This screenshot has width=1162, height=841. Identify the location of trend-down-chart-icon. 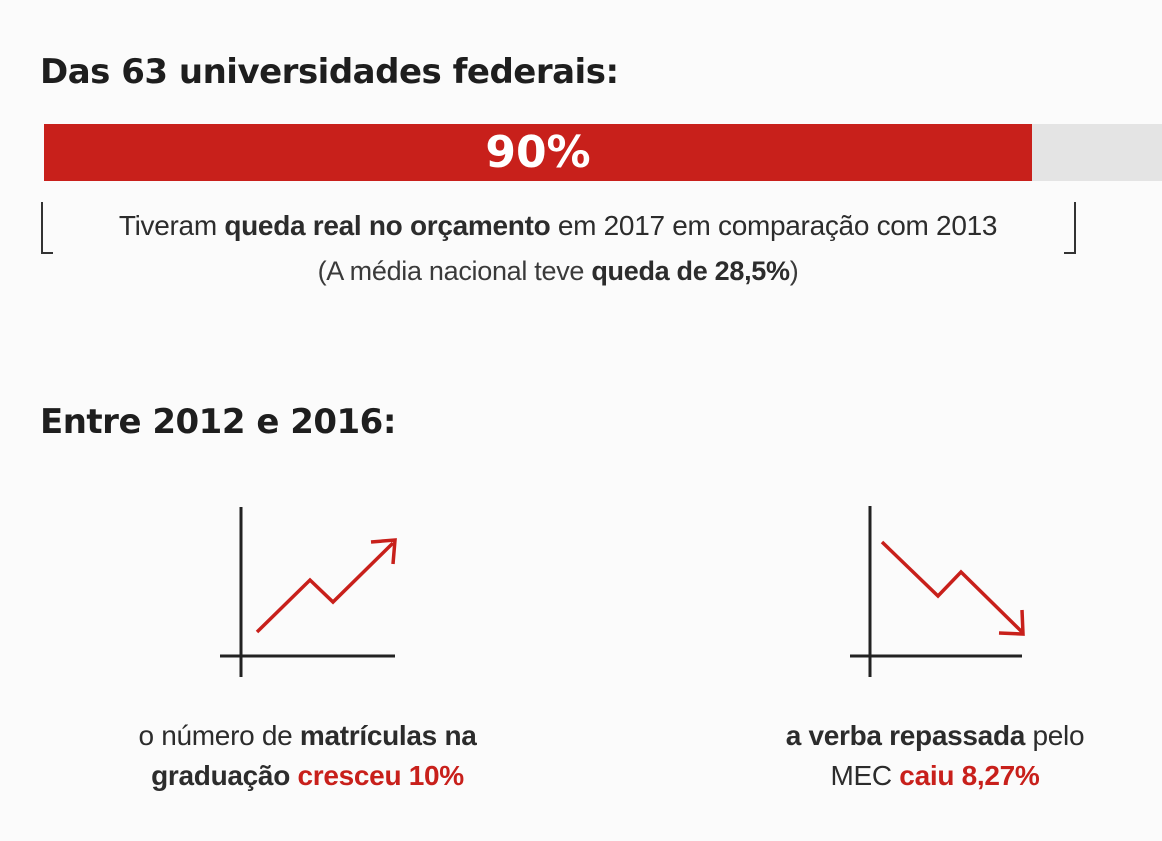
(937, 591).